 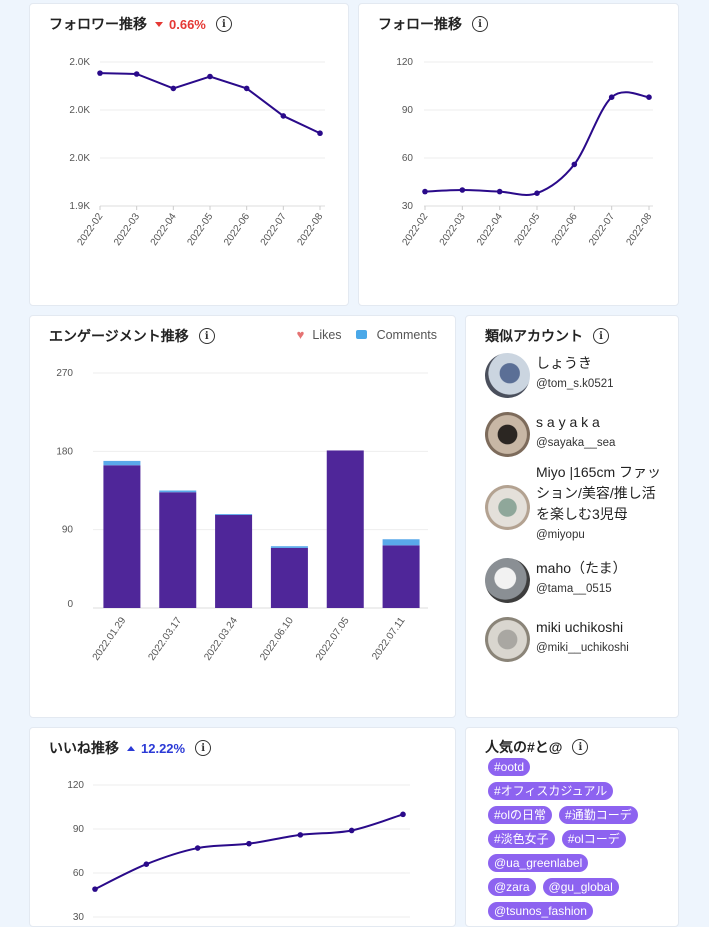 I want to click on y-tick-label: 60, so click(x=408, y=158).